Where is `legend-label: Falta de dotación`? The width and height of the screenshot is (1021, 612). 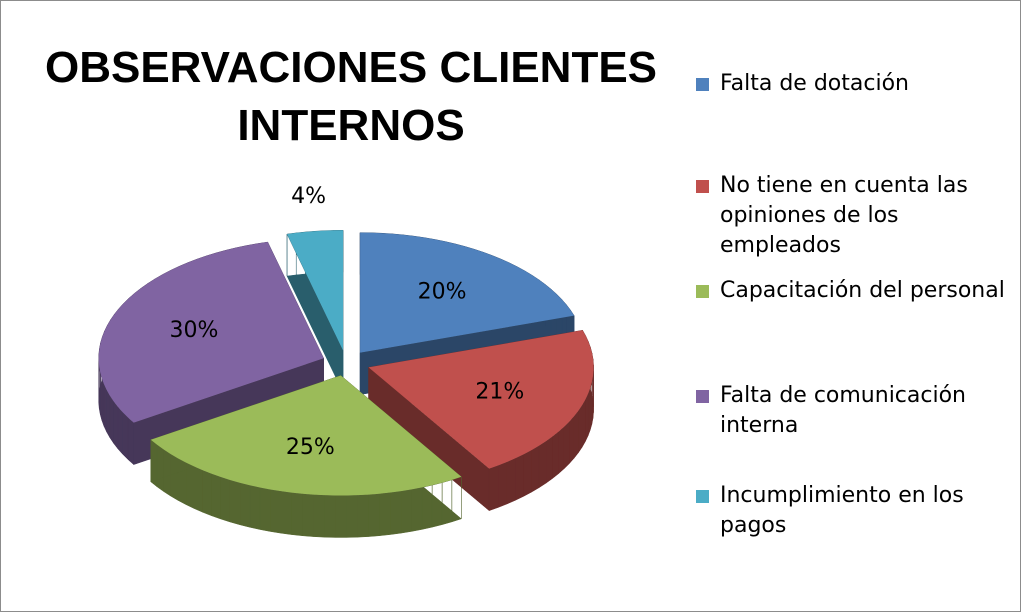 legend-label: Falta de dotación is located at coordinates (814, 83).